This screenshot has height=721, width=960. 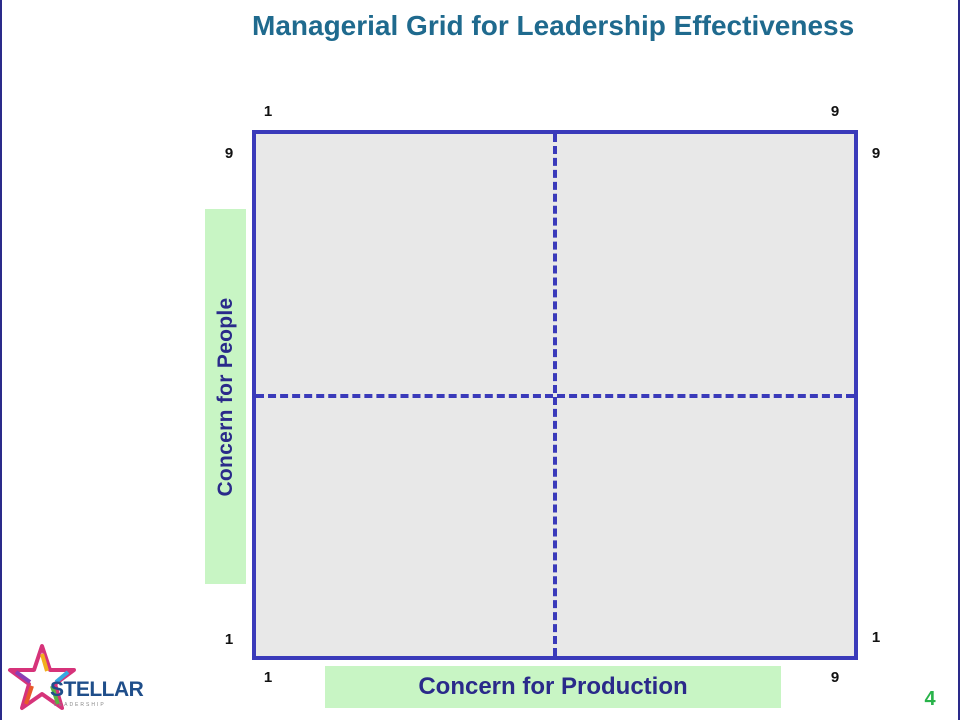 I want to click on x-axis-label-box: Concern for Production, so click(x=553, y=687).